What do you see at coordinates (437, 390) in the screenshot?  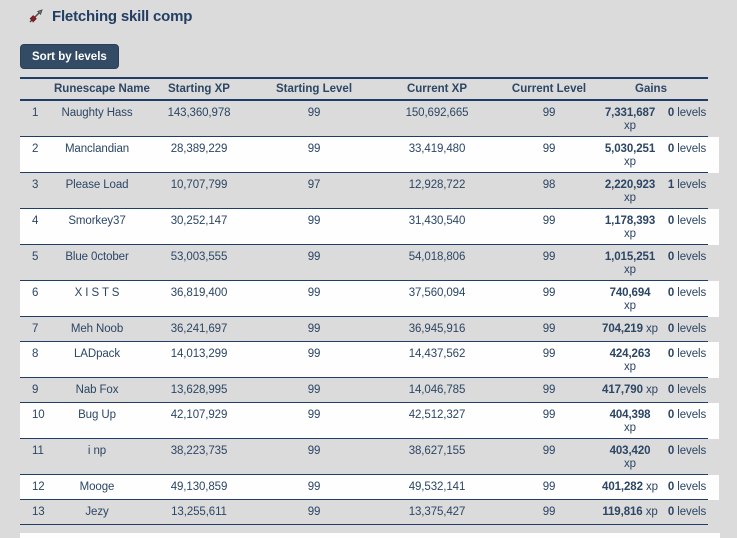 I see `current-xp-cell: 14,046,785` at bounding box center [437, 390].